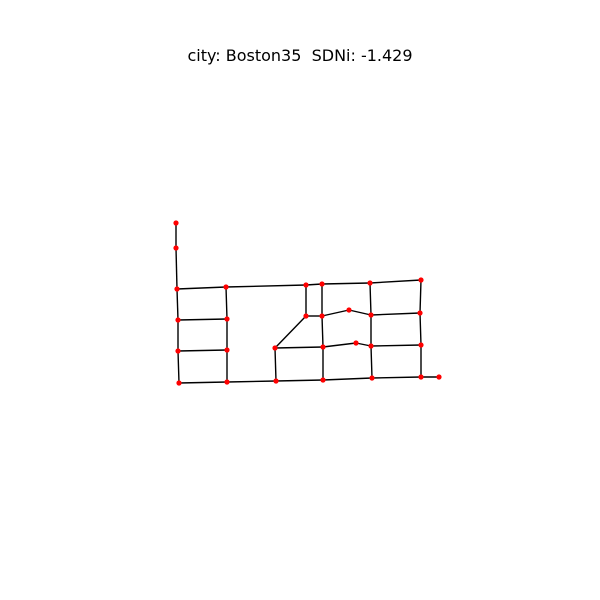 This screenshot has width=600, height=600. I want to click on edge-n16-n23, so click(178, 367).